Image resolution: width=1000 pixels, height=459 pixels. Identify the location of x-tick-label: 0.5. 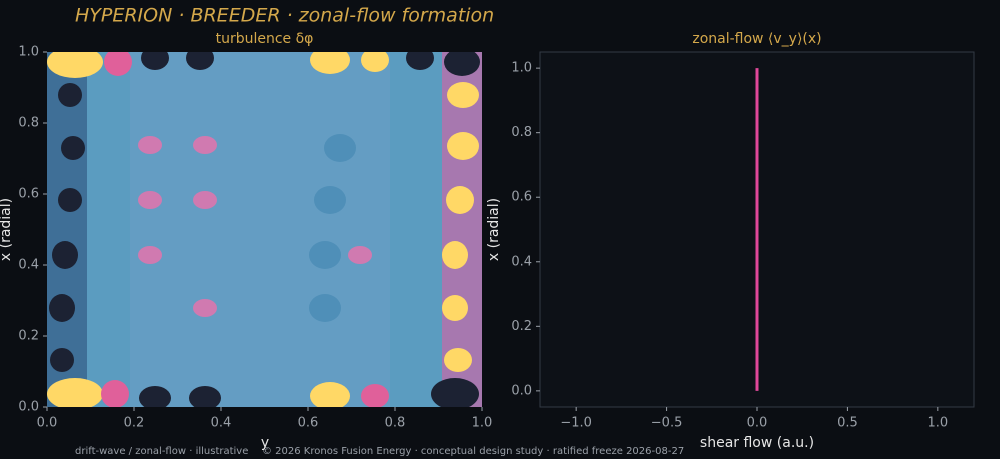
(847, 423).